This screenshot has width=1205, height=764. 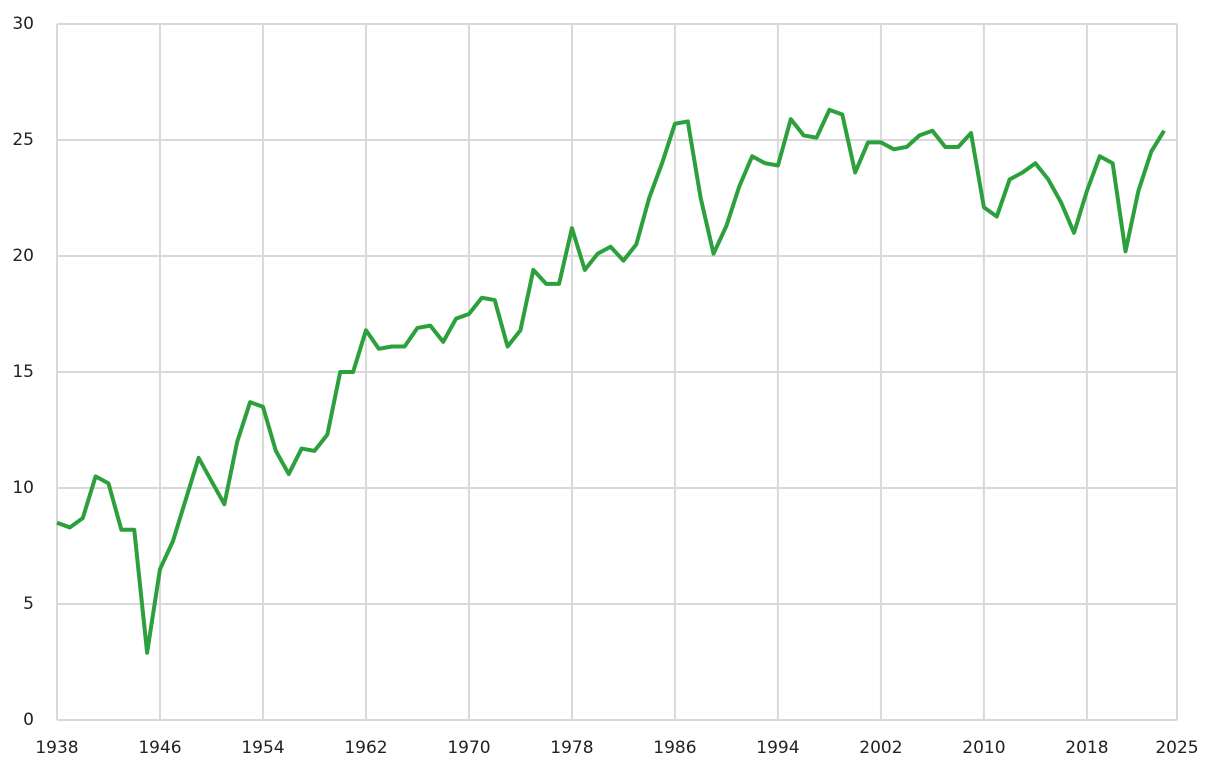 What do you see at coordinates (159, 748) in the screenshot?
I see `x-tick-label: 1946` at bounding box center [159, 748].